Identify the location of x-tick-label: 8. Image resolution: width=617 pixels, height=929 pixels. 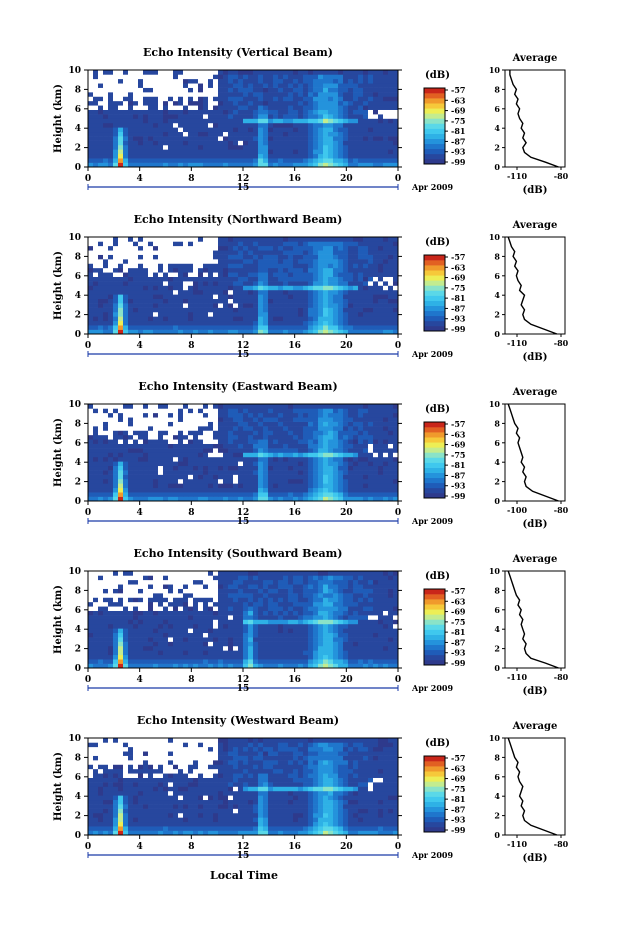
(191, 346).